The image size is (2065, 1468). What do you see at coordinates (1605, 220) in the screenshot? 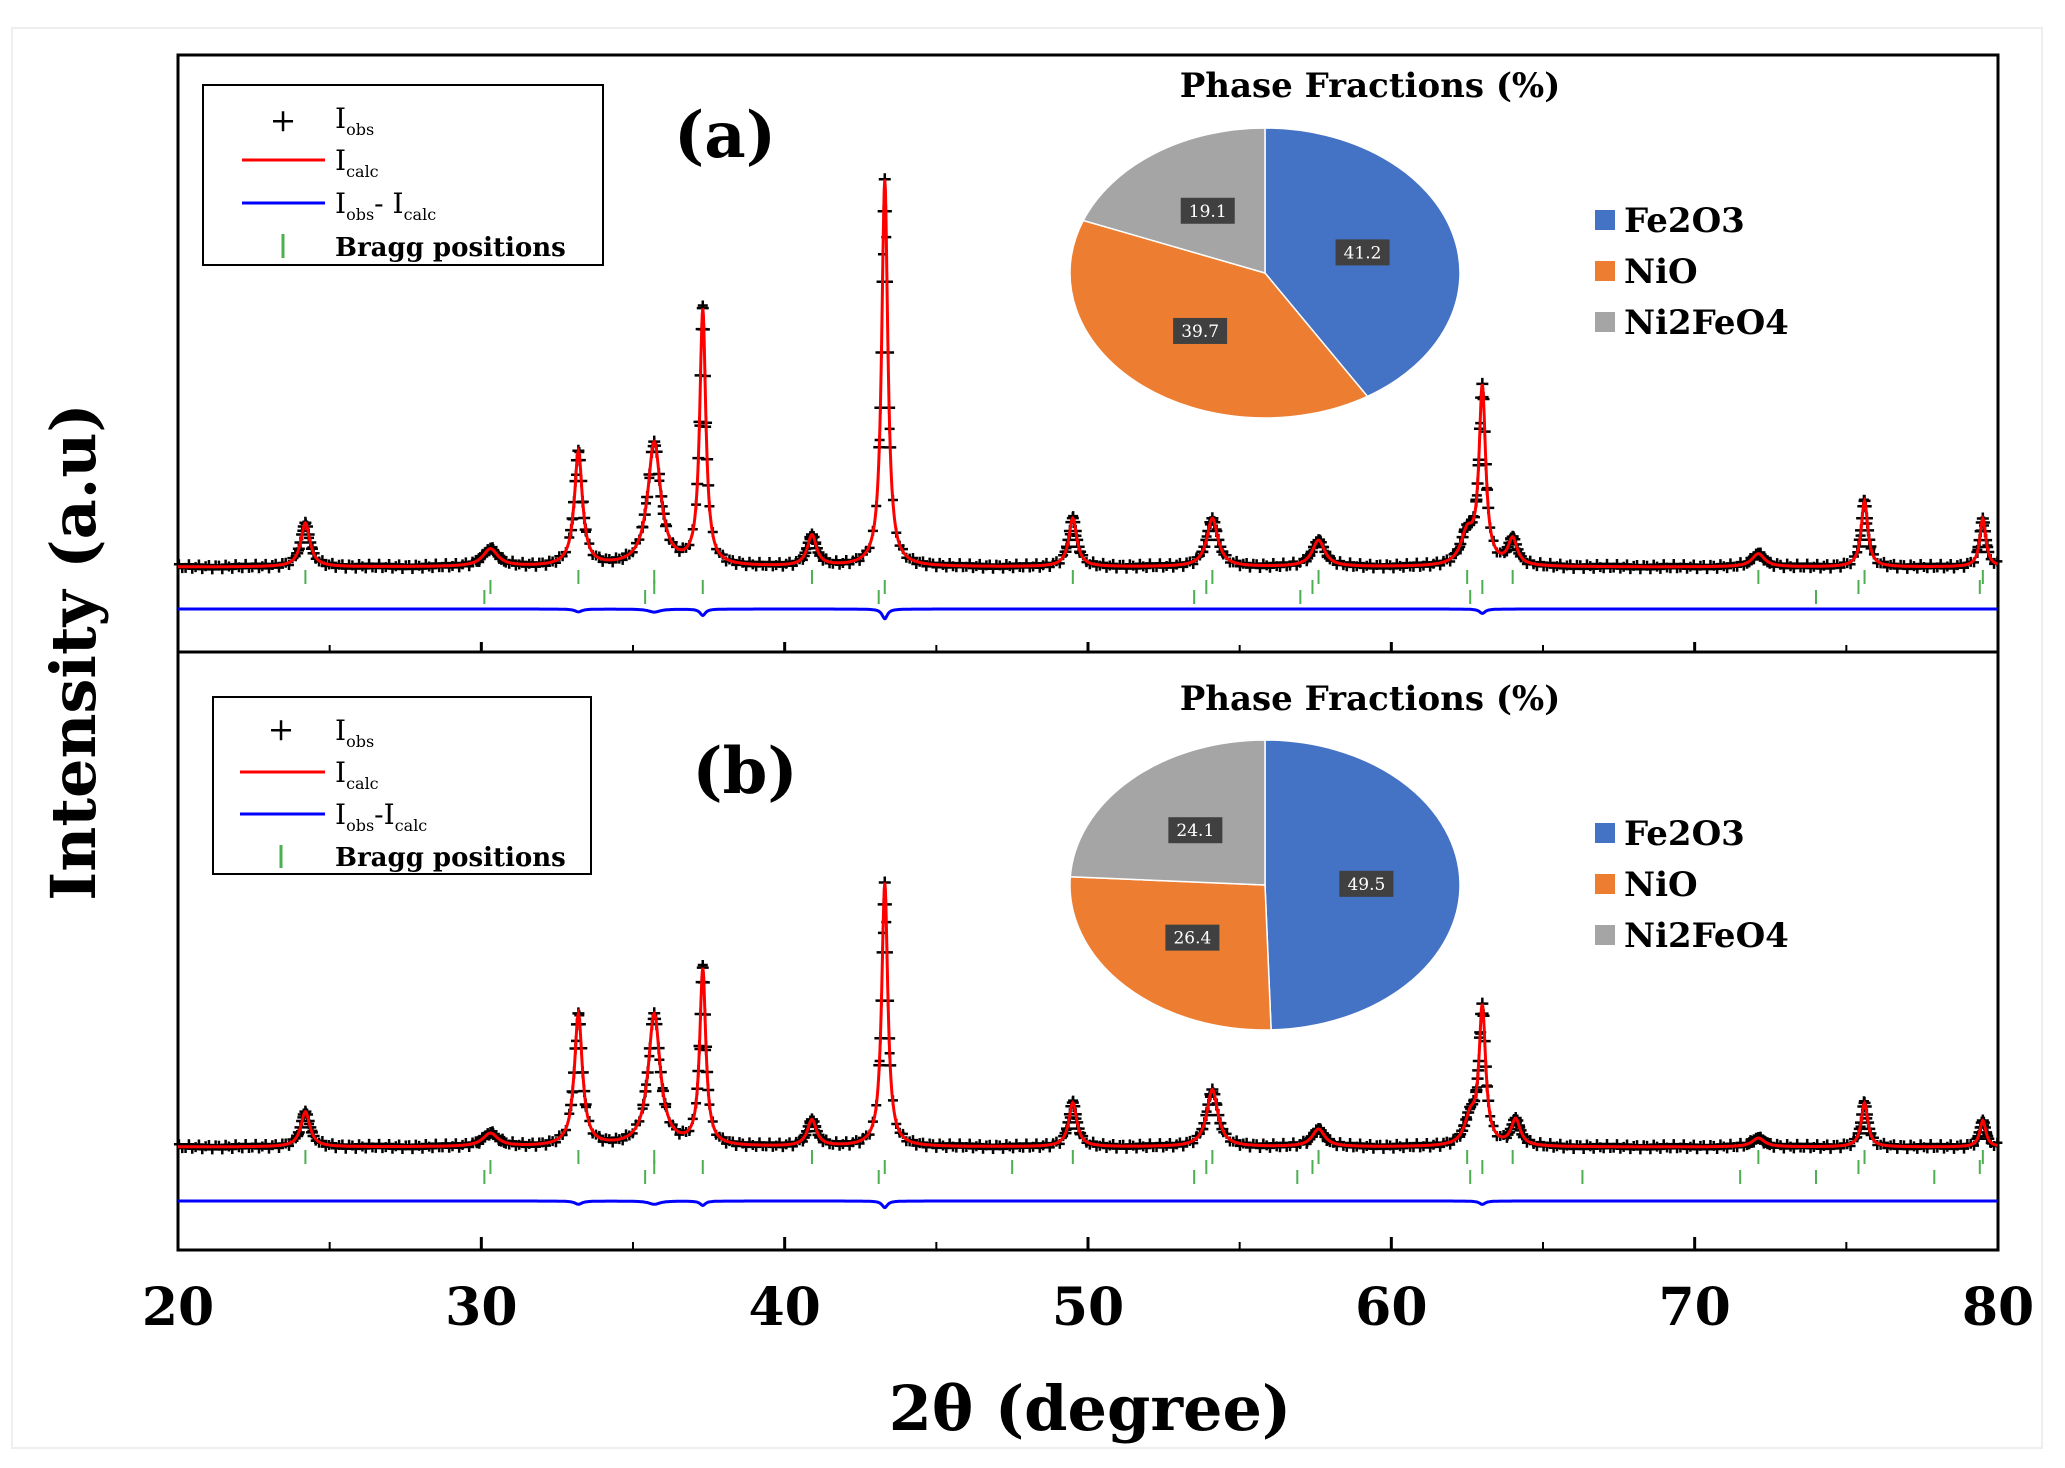
I see `pie-a-legend-swatch-fe2o3` at bounding box center [1605, 220].